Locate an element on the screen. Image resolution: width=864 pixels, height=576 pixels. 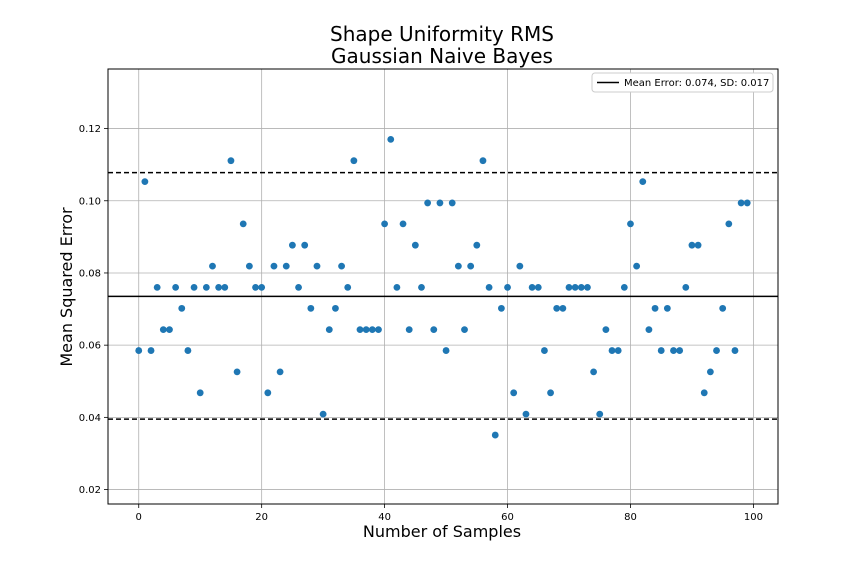
x-tick-label: 80 is located at coordinates (630, 517).